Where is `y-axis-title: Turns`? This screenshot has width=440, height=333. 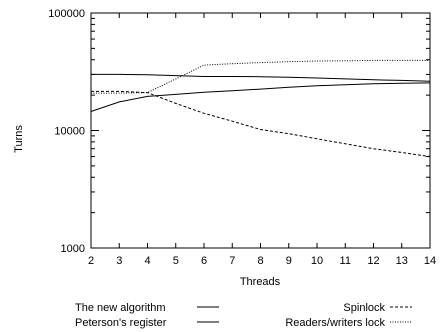 y-axis-title: Turns is located at coordinates (19, 139).